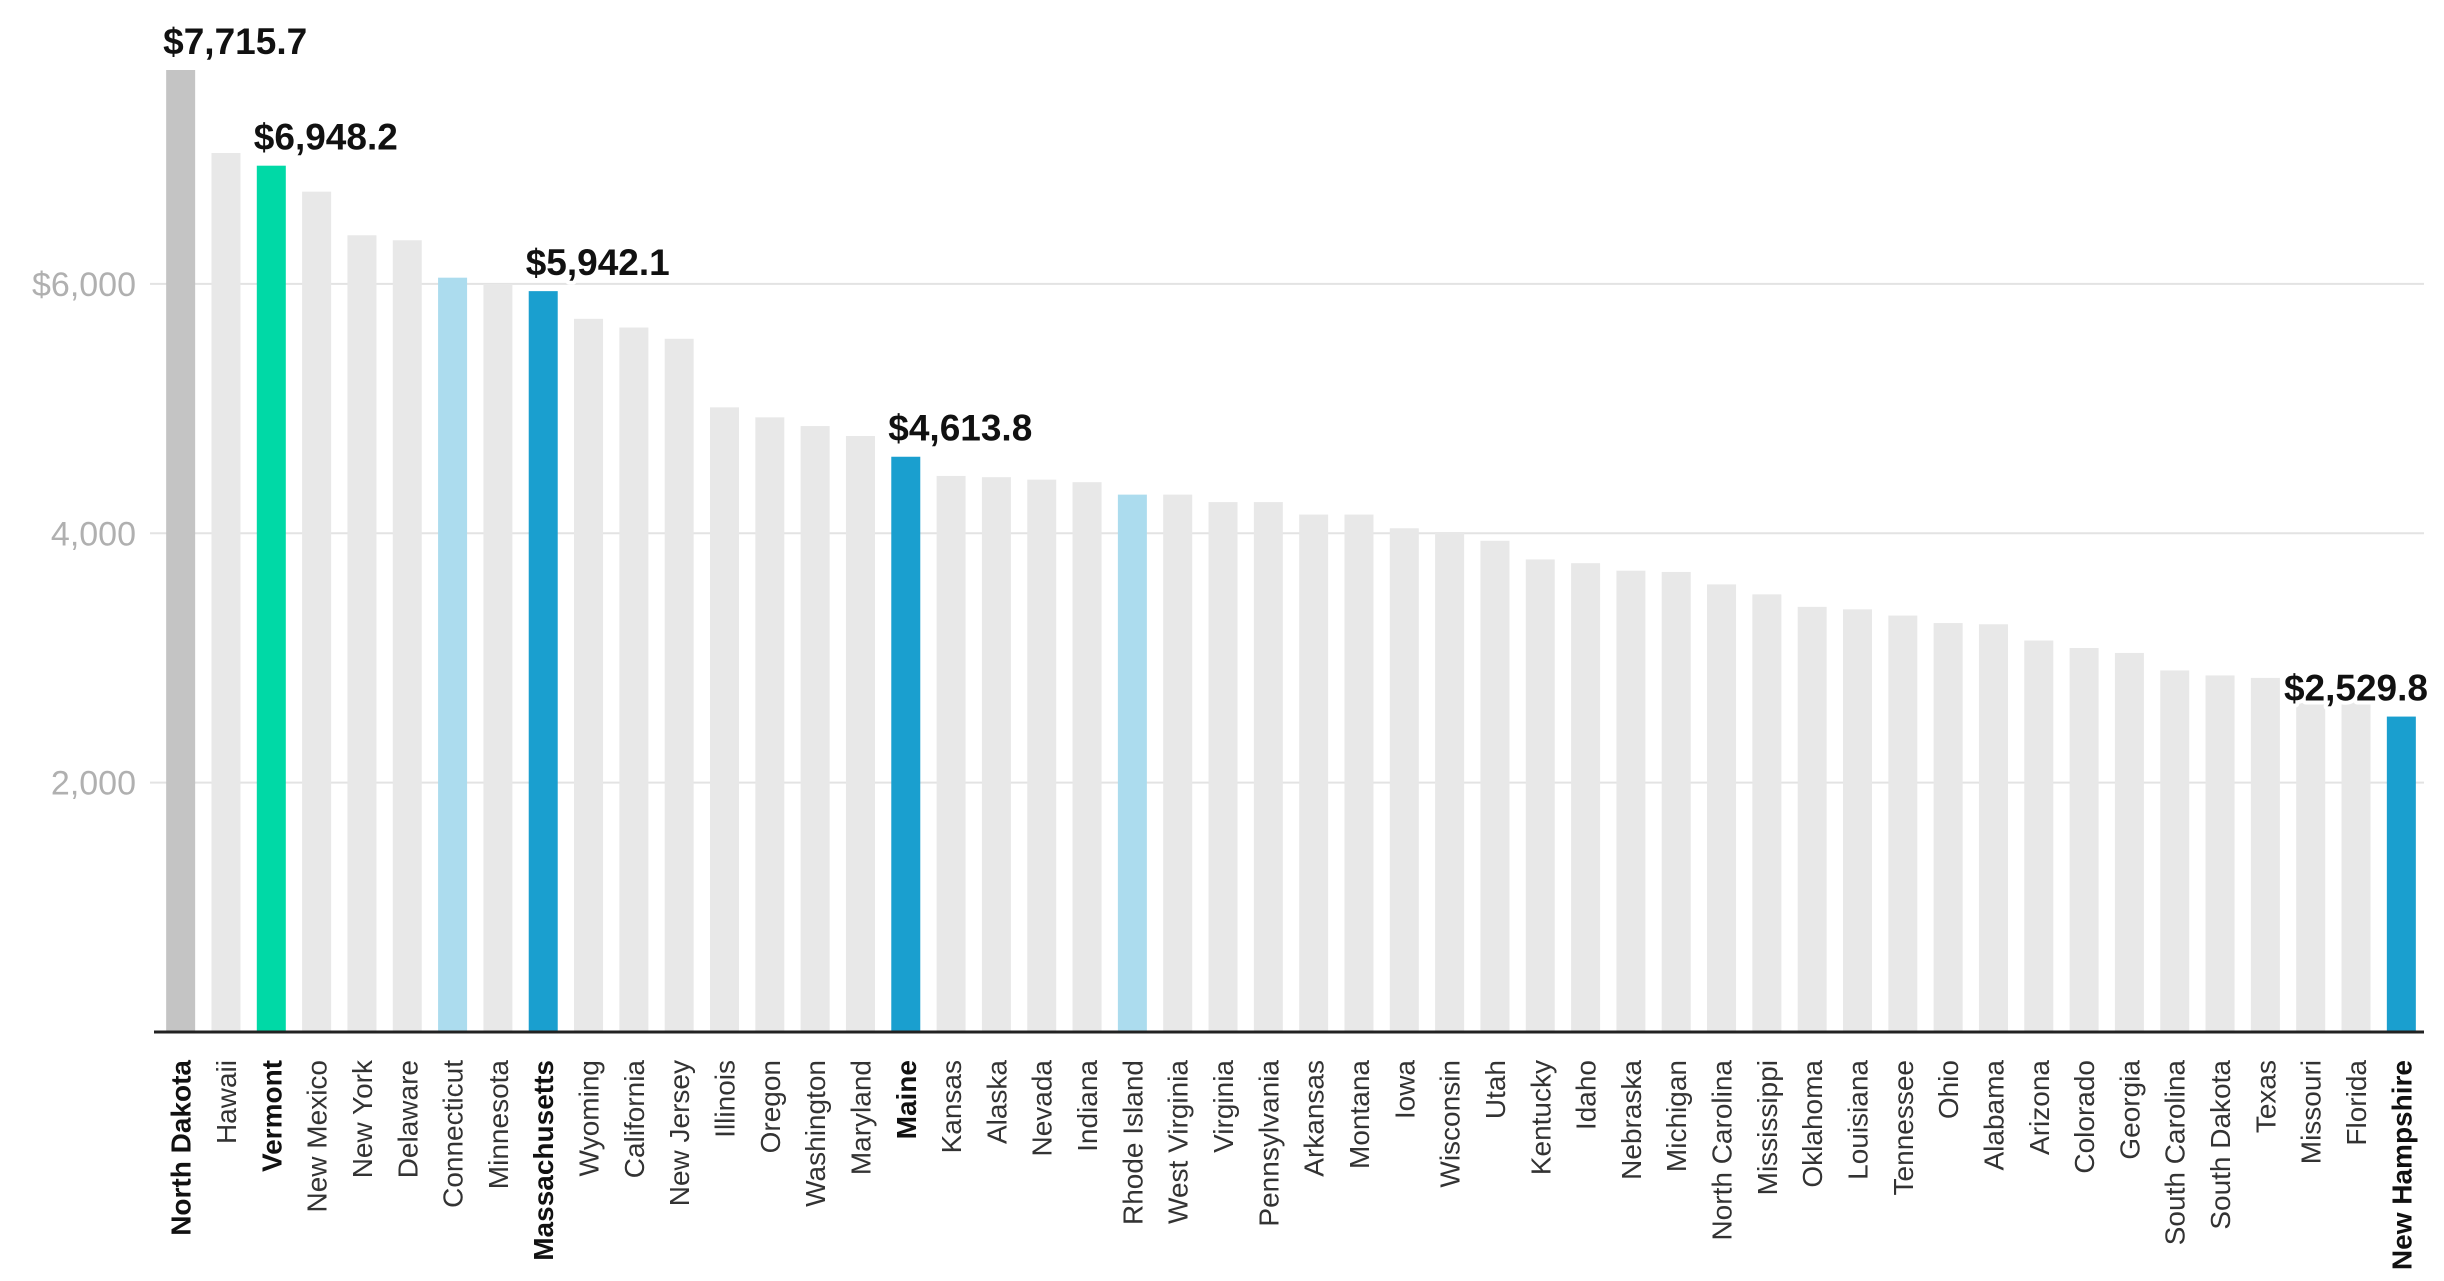  Describe the element at coordinates (860, 1117) in the screenshot. I see `x-tick-label: Maryland` at that location.